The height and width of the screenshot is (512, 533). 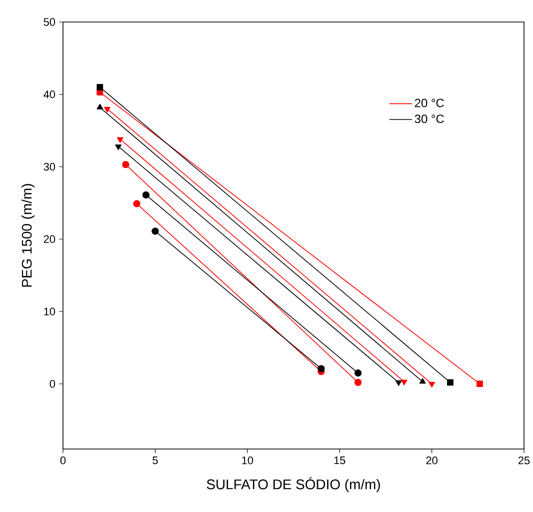 I want to click on x-tick-label: 15, so click(x=340, y=460).